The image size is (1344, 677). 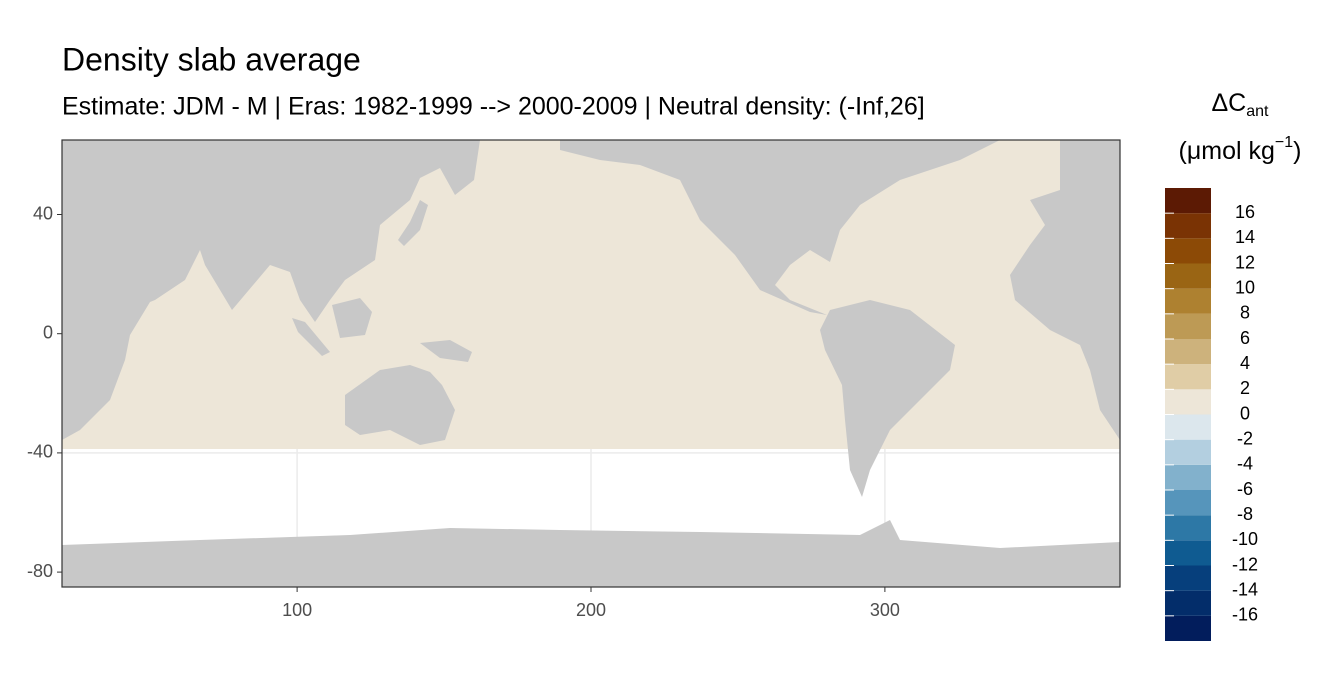 I want to click on colorbar-tick-label: -4, so click(x=1245, y=464).